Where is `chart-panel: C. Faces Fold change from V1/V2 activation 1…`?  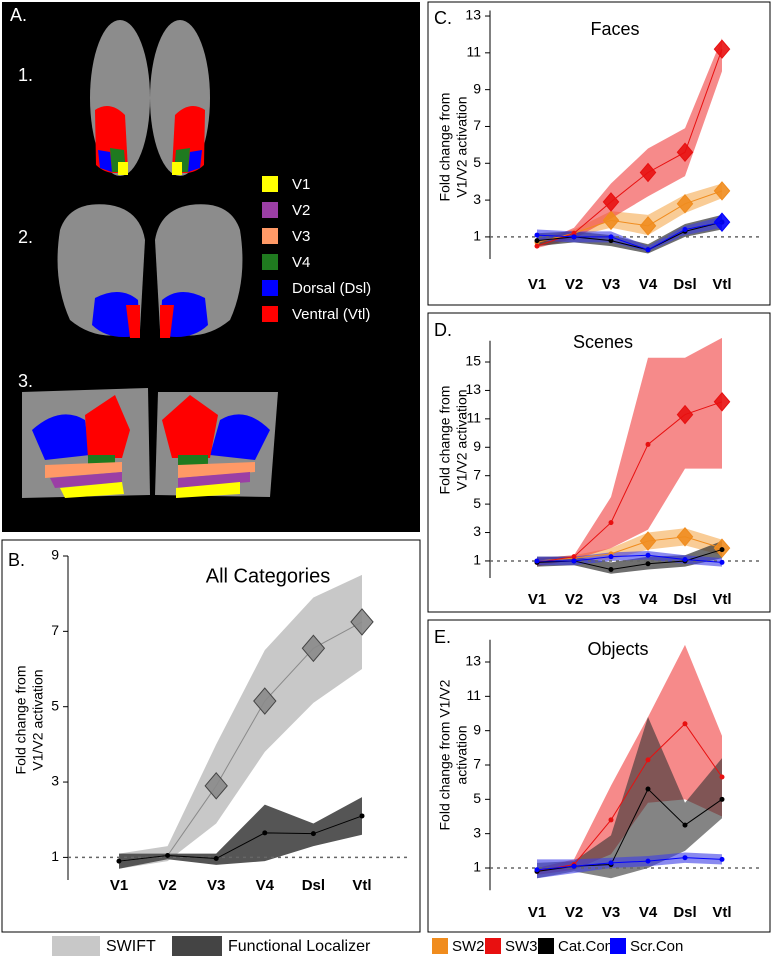
chart-panel: C. Faces Fold change from V1/V2 activation 1… is located at coordinates (599, 153).